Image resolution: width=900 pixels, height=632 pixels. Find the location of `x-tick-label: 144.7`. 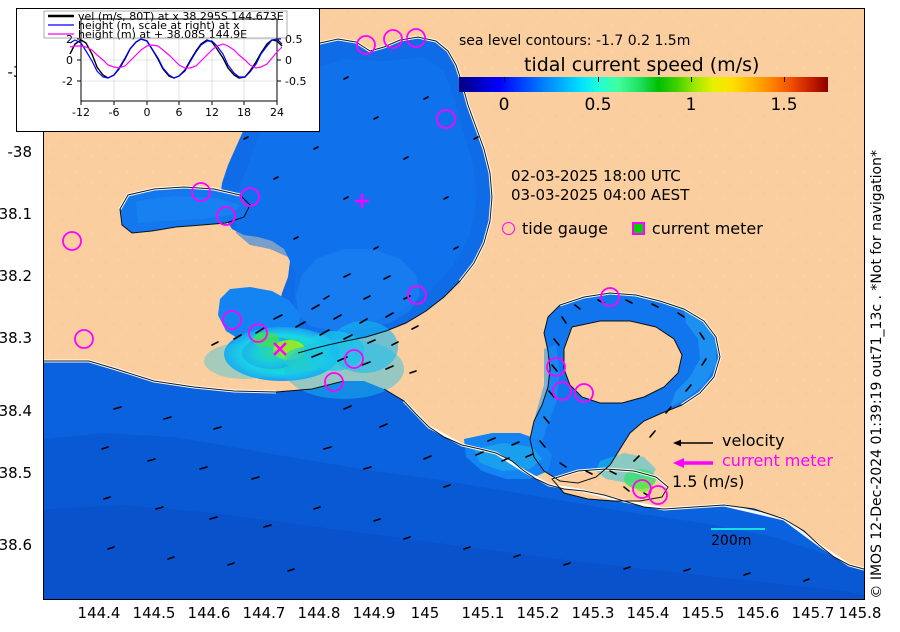

x-tick-label: 144.7 is located at coordinates (264, 613).